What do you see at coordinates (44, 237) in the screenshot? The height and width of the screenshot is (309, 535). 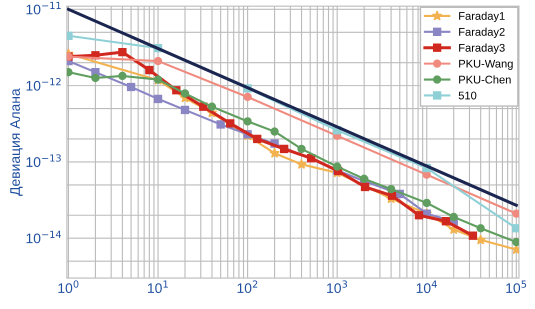 I see `y-tick-label: 10$^{−14}$` at bounding box center [44, 237].